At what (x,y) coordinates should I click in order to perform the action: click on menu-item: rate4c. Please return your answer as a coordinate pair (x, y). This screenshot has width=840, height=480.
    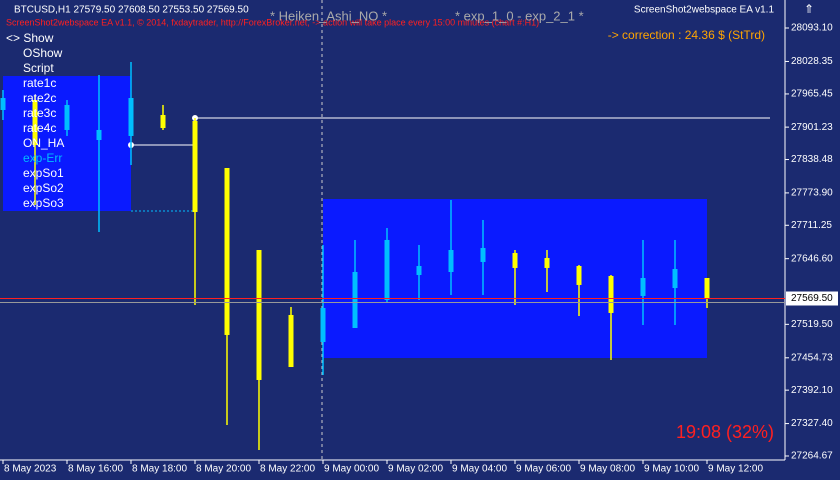
    Looking at the image, I should click on (39, 128).